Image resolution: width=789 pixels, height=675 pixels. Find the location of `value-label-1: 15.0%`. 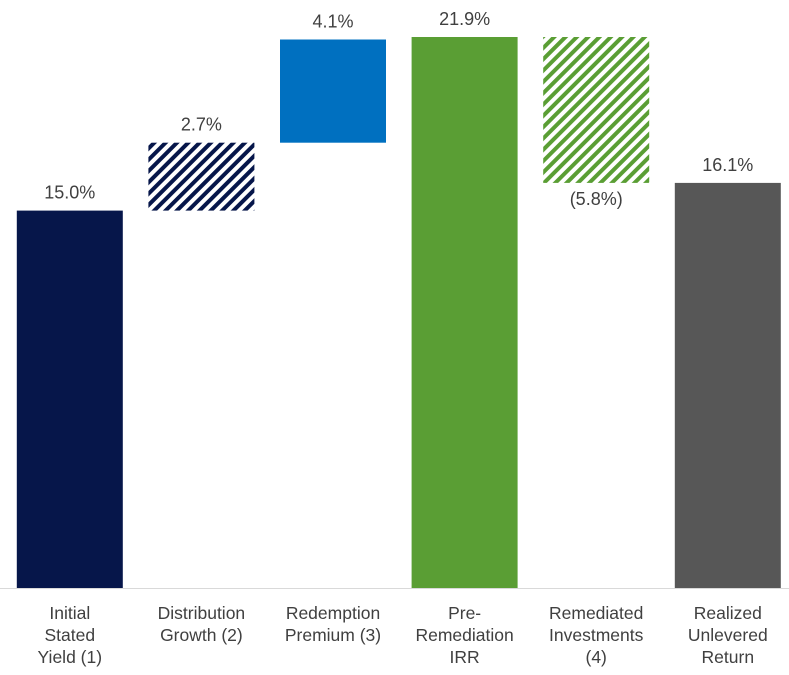

value-label-1: 15.0% is located at coordinates (69, 193).